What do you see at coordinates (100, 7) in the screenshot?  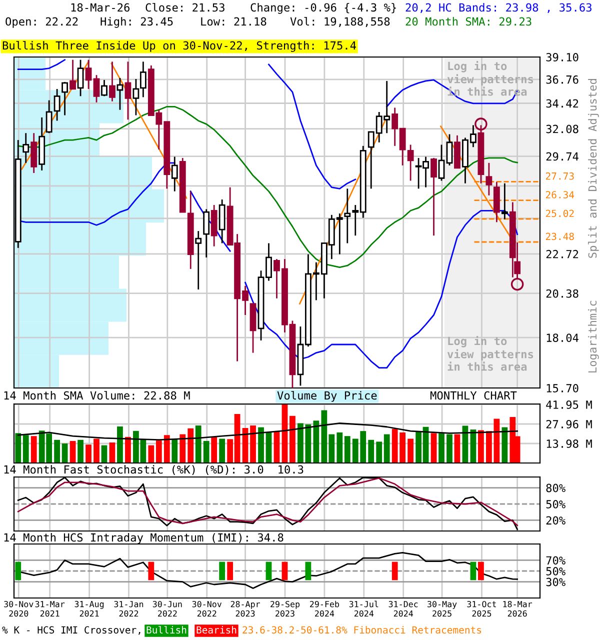 I see `text: 18-Mar-26` at bounding box center [100, 7].